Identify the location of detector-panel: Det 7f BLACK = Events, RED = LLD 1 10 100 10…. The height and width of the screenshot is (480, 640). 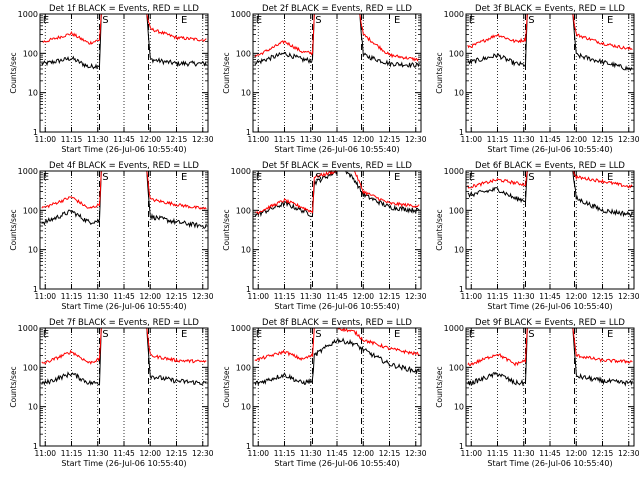
(111, 393).